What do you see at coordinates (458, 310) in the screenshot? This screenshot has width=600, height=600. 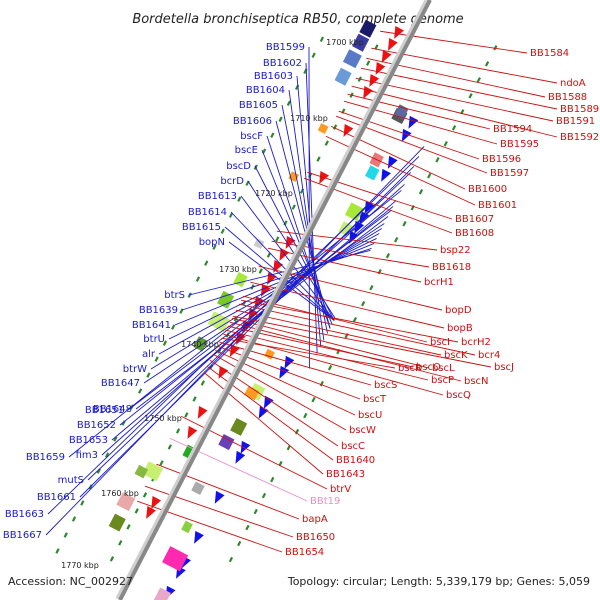 I see `gene-label-right: bopD` at bounding box center [458, 310].